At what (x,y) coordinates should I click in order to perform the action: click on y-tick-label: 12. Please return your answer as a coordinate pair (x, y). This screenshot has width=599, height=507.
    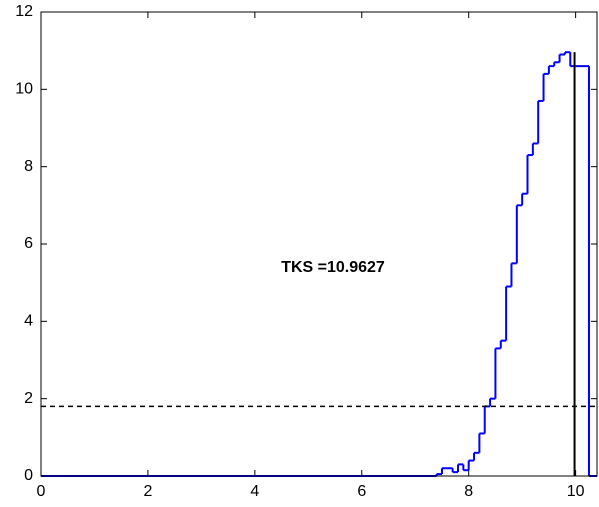
    Looking at the image, I should click on (24, 11).